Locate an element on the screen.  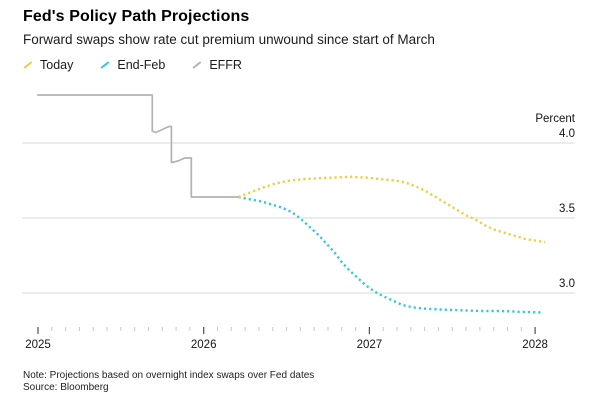
x-axis-tick-label: 2027 is located at coordinates (370, 345).